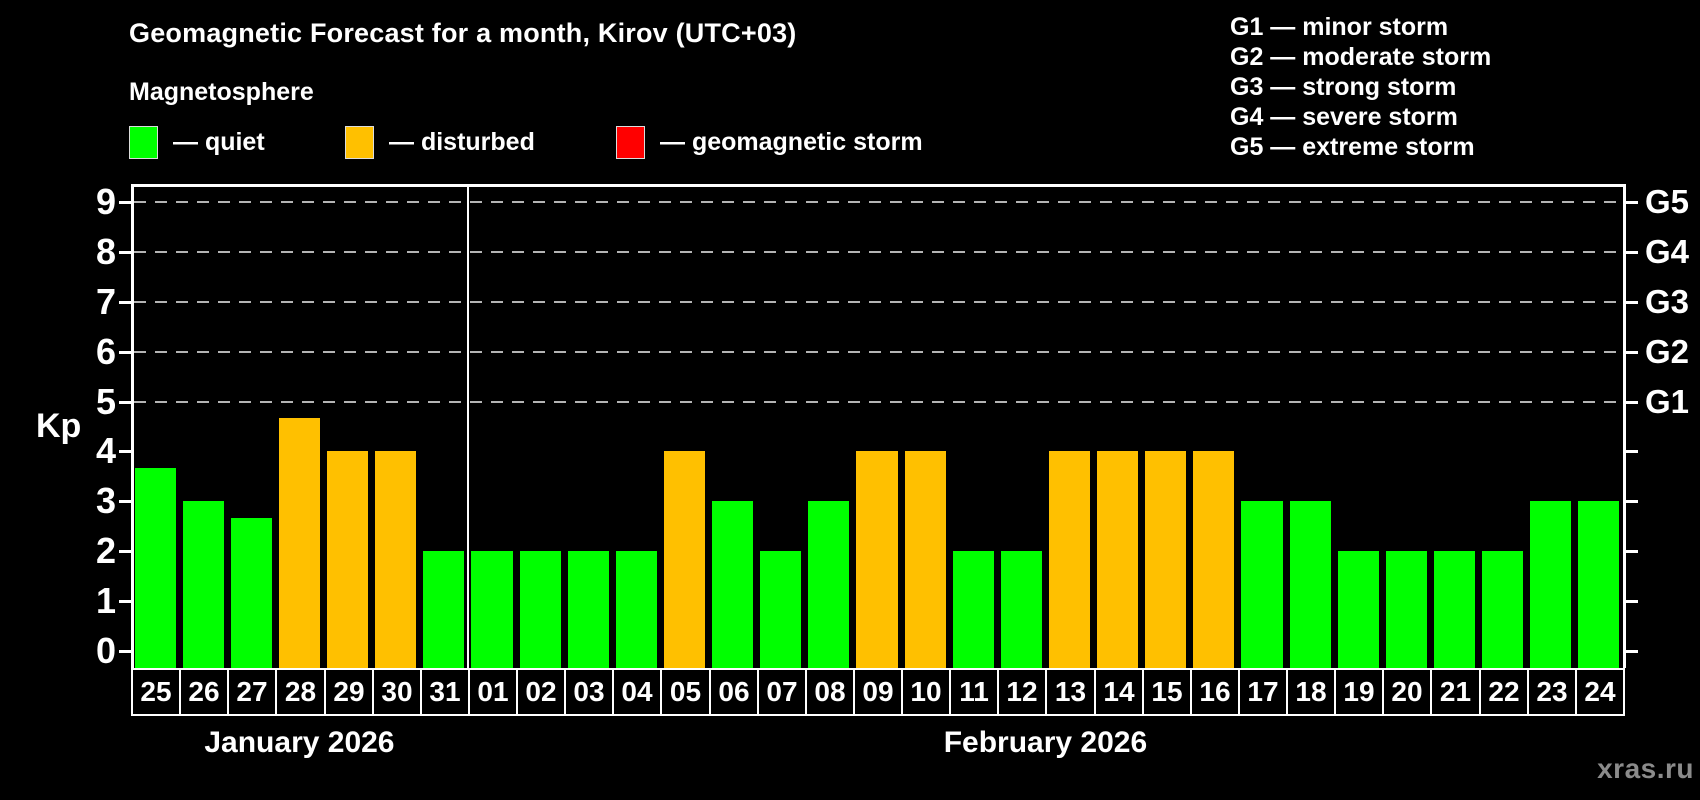 This screenshot has height=800, width=1700. I want to click on day-label-26: 26, so click(204, 692).